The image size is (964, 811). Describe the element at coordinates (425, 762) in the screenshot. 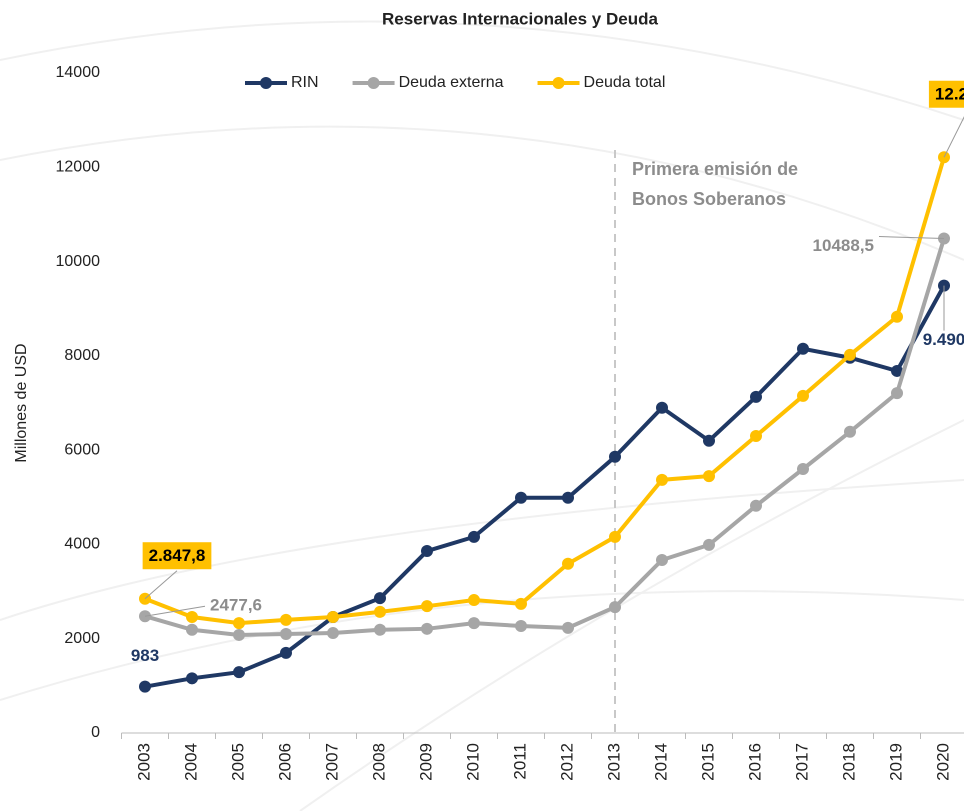

I see `x-tick-label: 2009` at that location.